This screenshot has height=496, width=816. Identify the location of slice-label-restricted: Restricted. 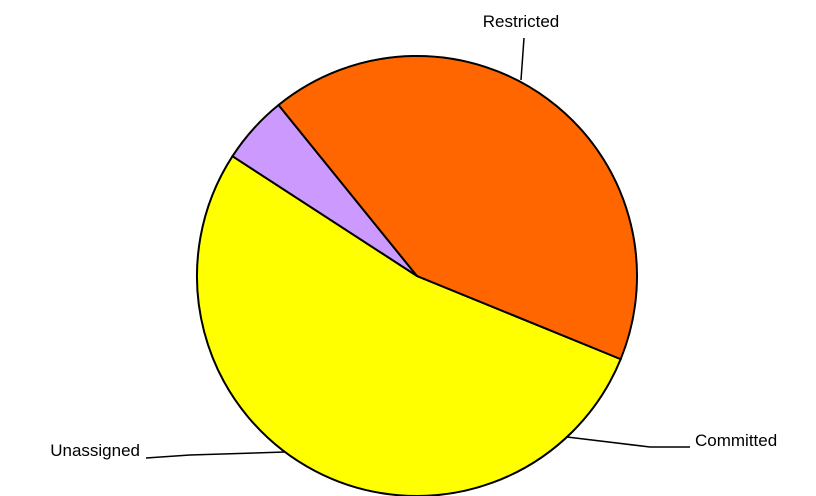
(521, 21).